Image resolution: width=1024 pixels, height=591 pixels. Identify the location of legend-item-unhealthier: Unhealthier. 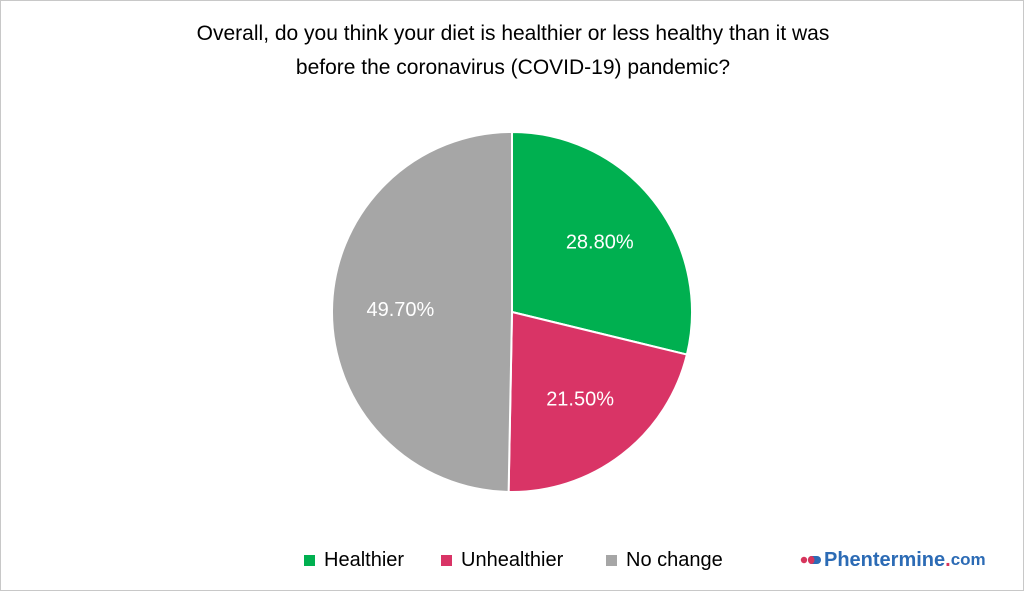
(502, 560).